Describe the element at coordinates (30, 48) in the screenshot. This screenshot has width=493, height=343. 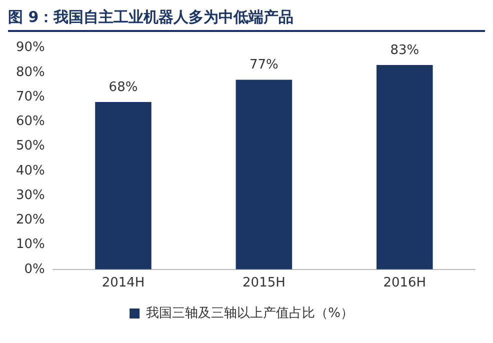
I see `y-tick-label: 90%` at that location.